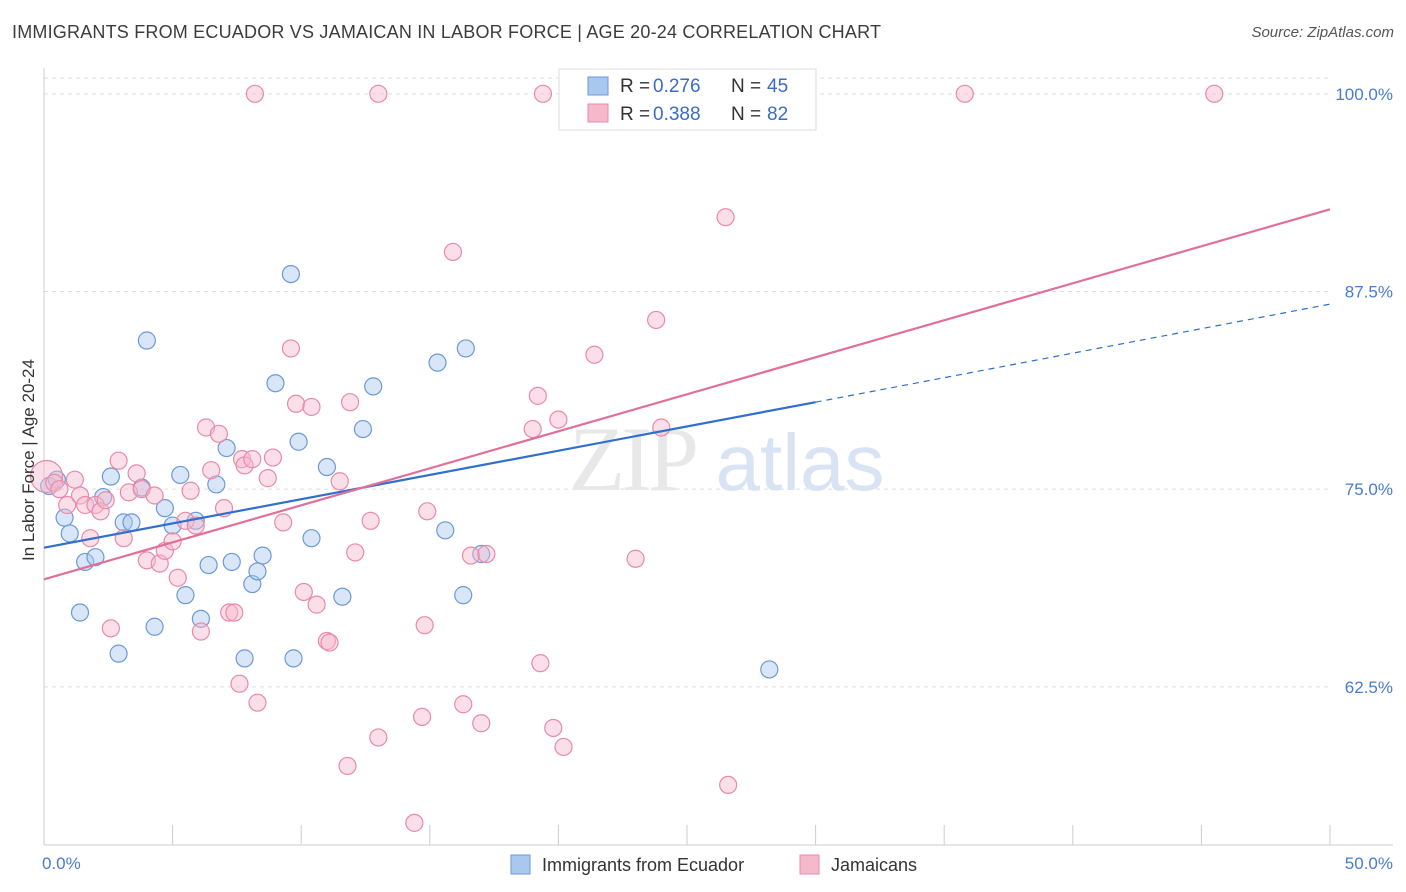 The height and width of the screenshot is (892, 1406). Describe the element at coordinates (632, 459) in the screenshot. I see `watermark-zip: ZIP` at that location.